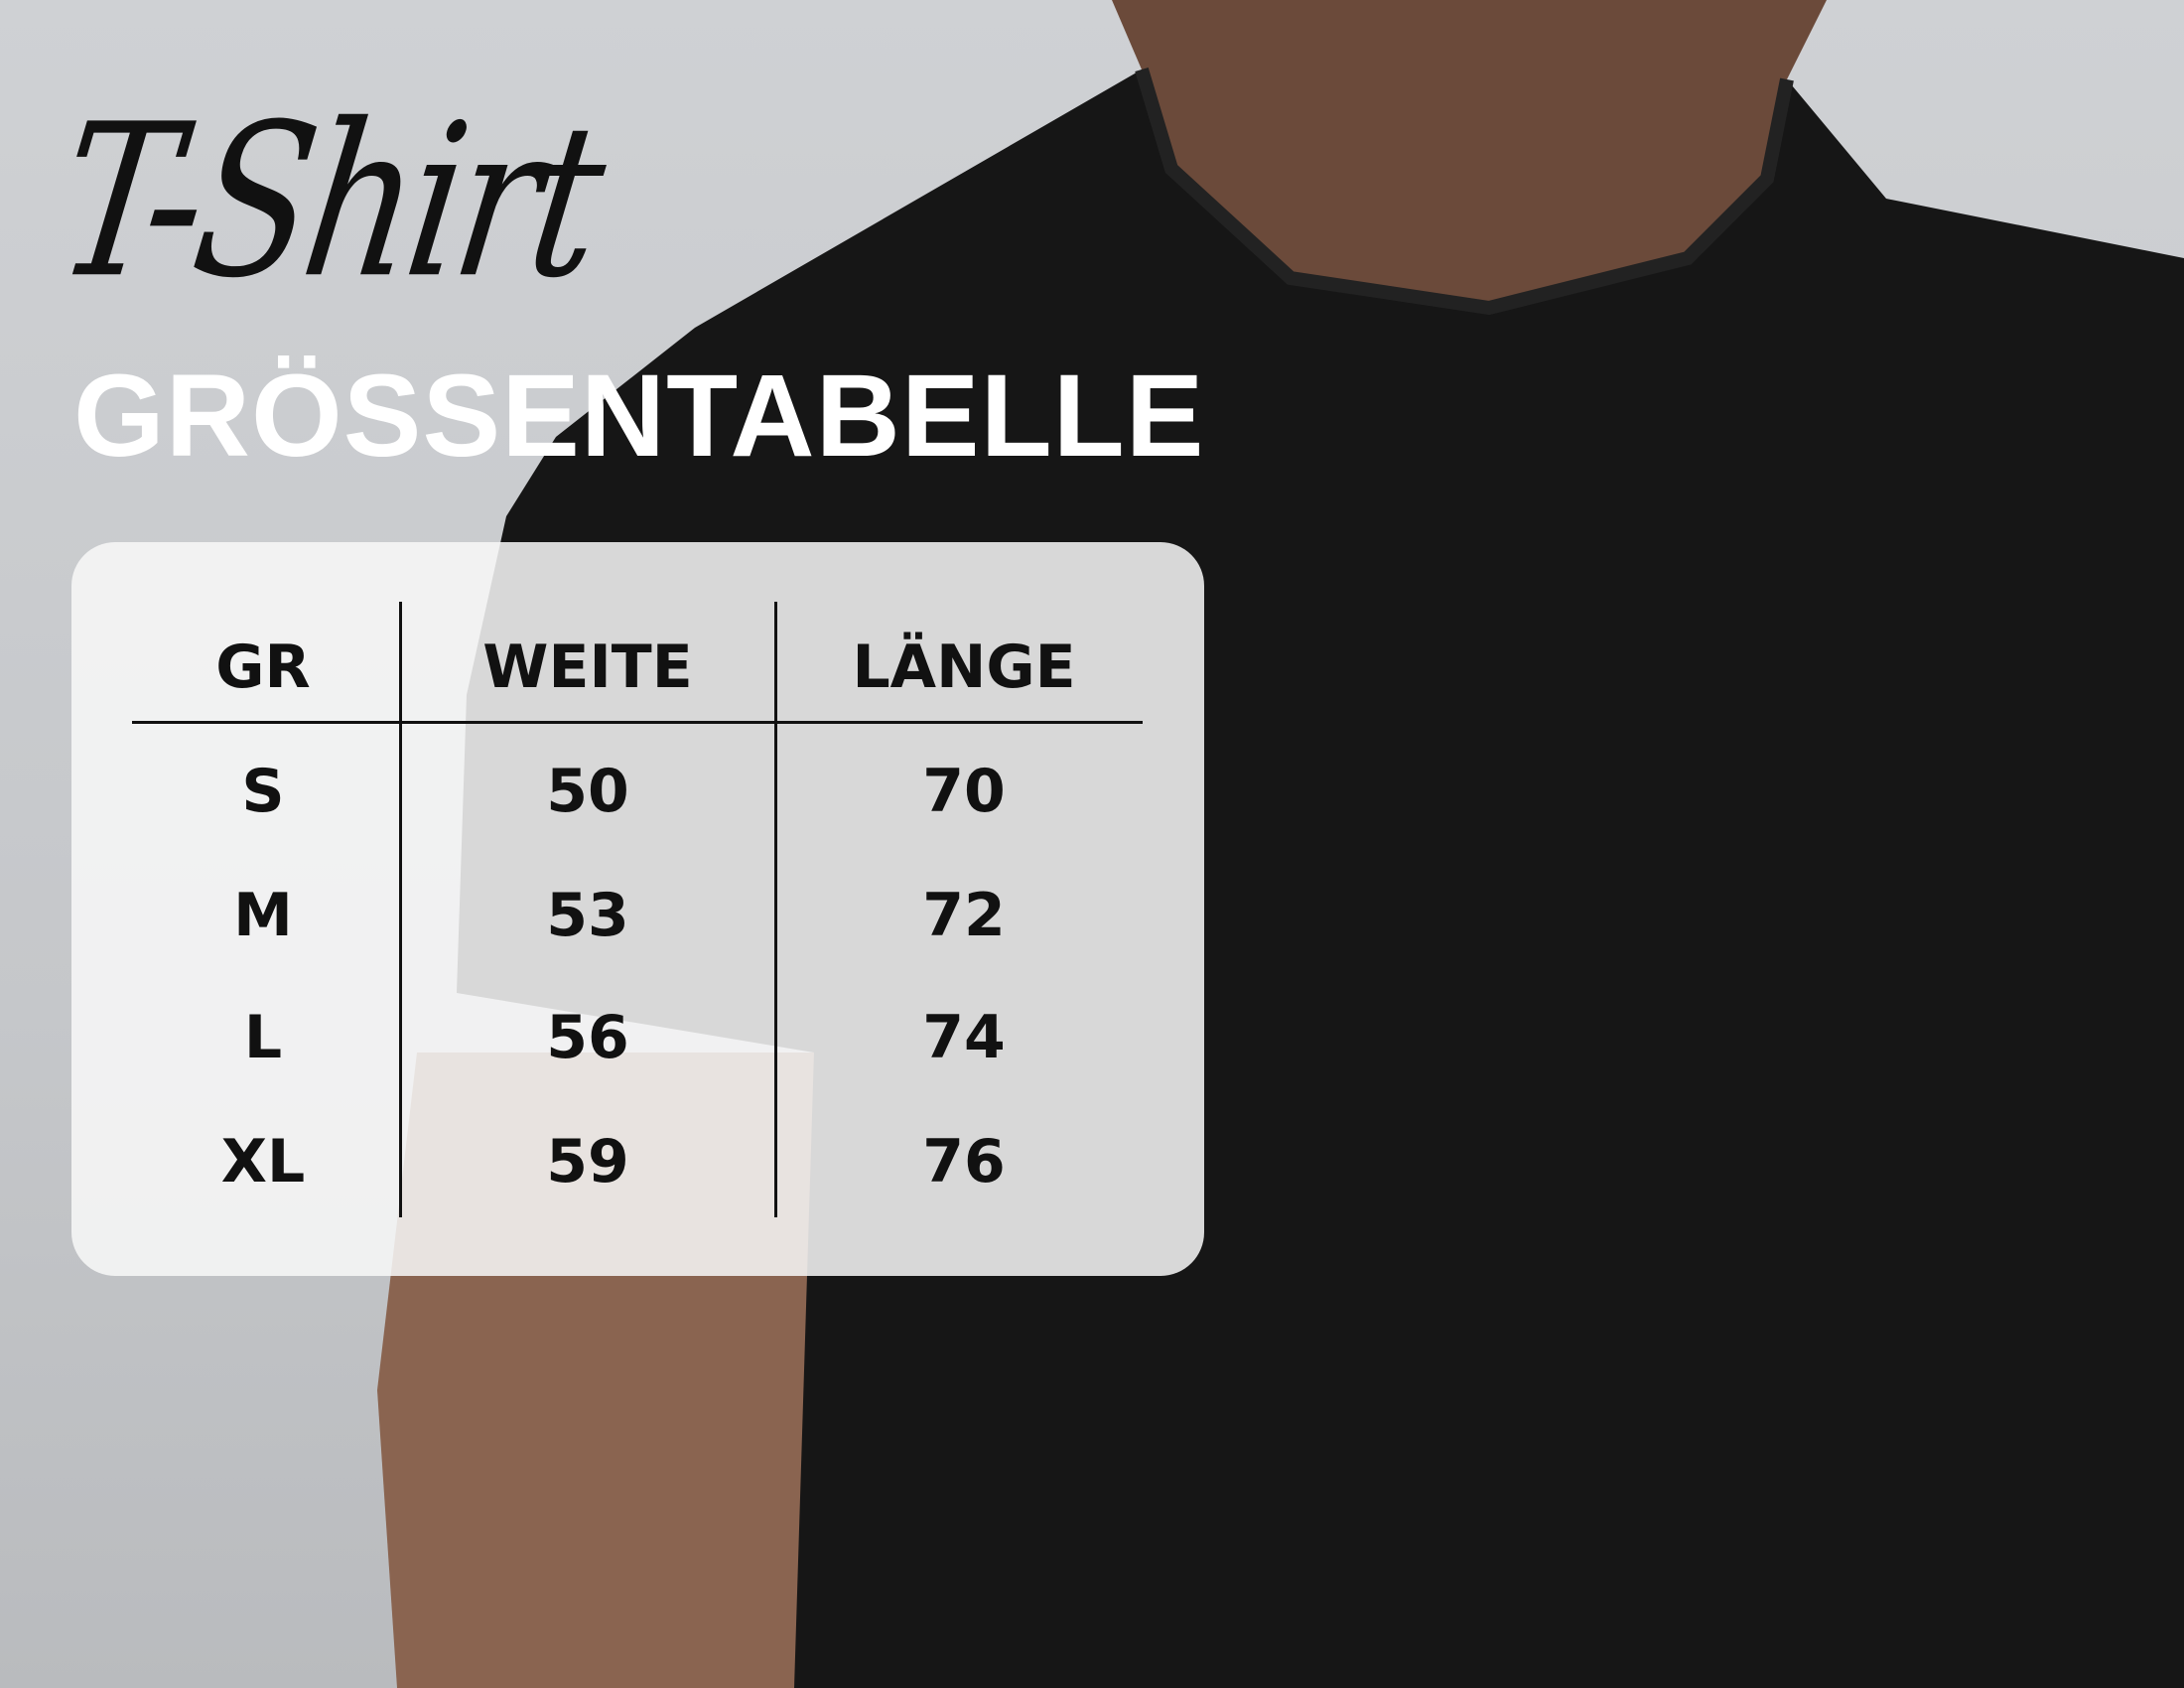 The image size is (2184, 1688). Describe the element at coordinates (964, 667) in the screenshot. I see `header-length: LÄNGE` at that location.